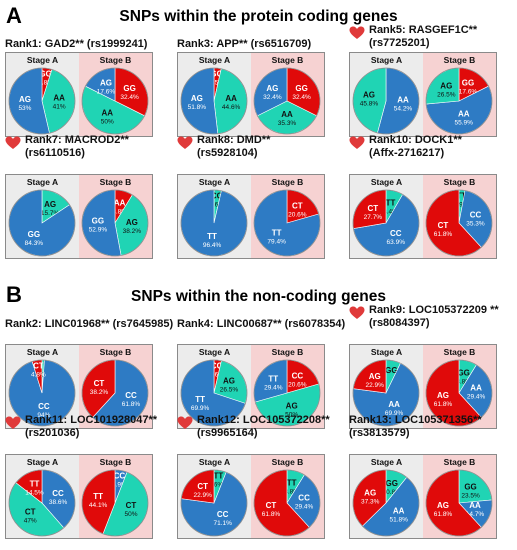 This screenshot has width=517, height=550. I want to click on stage-a-panel: Stage A GG AA 69.9% AG 22.9%, so click(386, 386).